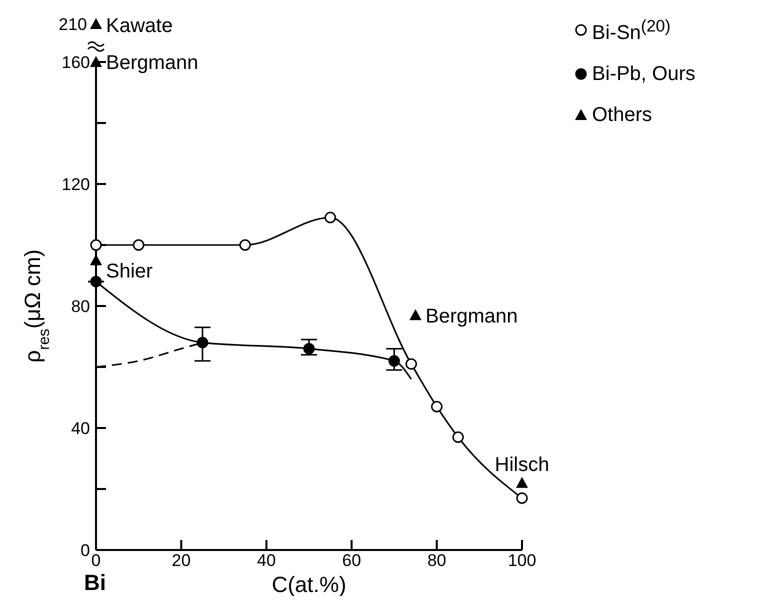 The image size is (772, 606). I want to click on x-tick-label: 80, so click(436, 560).